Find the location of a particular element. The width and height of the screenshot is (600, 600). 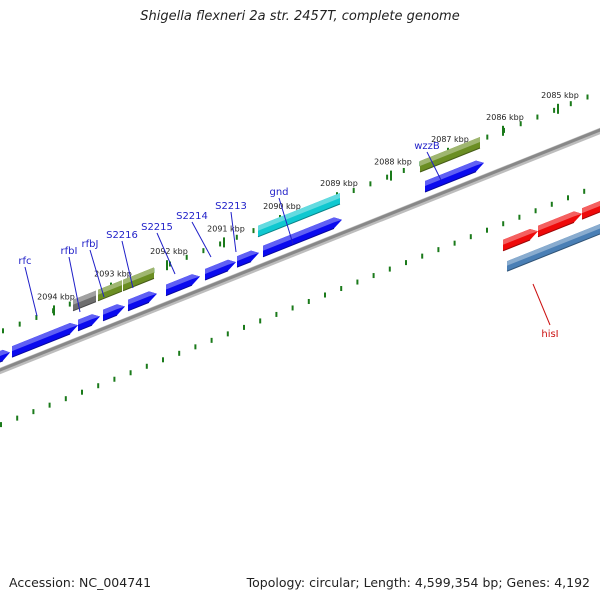

ruler-label: 2087 kbp is located at coordinates (450, 139).